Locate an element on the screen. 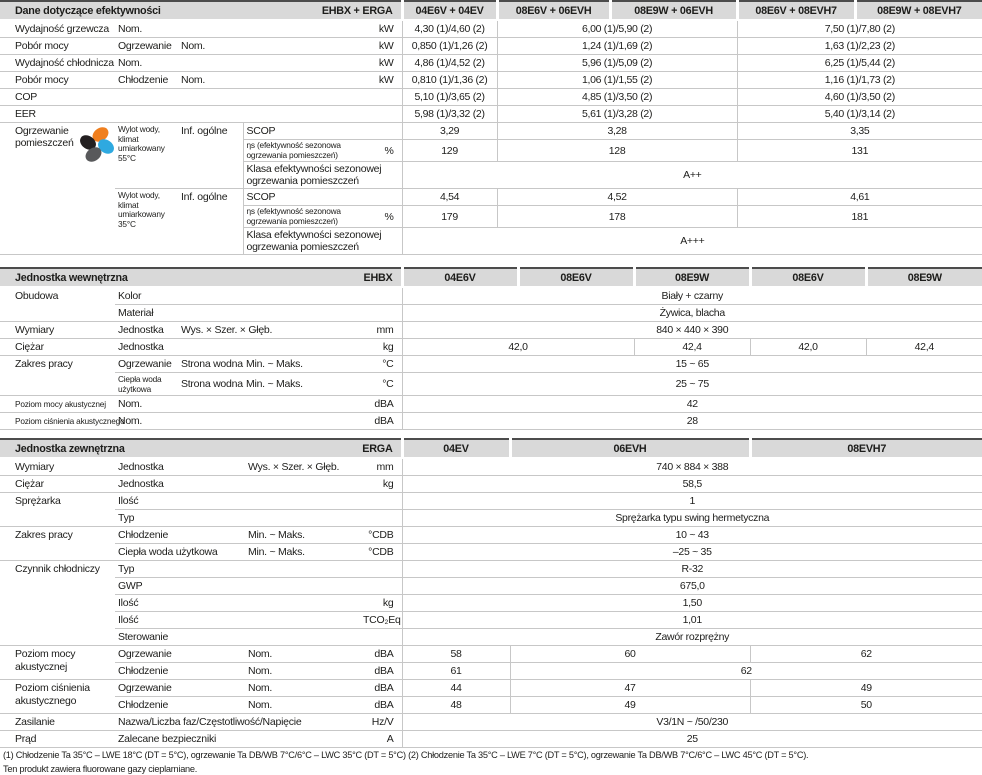 The height and width of the screenshot is (775, 982). label-cell: Pobór mocy is located at coordinates (57, 46).